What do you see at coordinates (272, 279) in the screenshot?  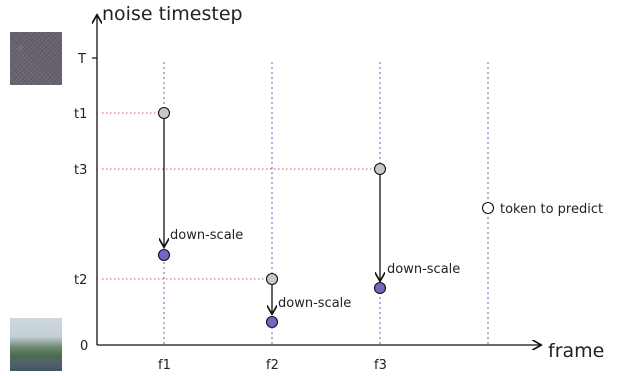 I see `node-f2-t2` at bounding box center [272, 279].